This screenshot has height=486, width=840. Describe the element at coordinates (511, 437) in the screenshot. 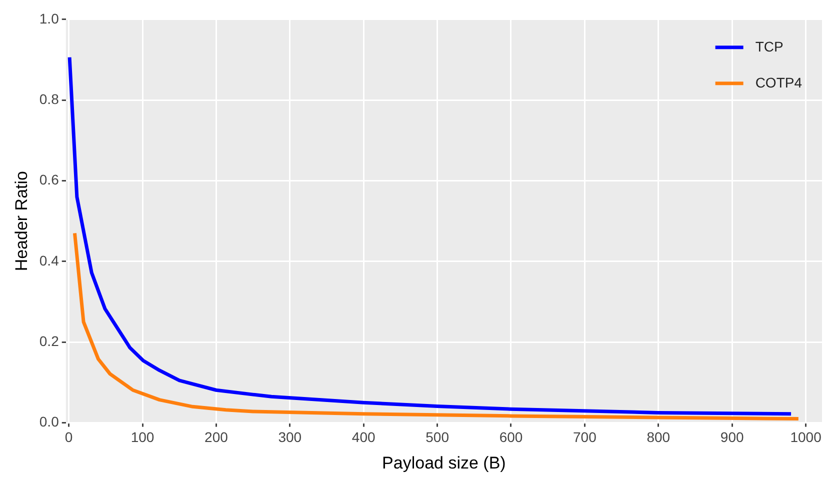

I see `x-tick-label: 600` at that location.